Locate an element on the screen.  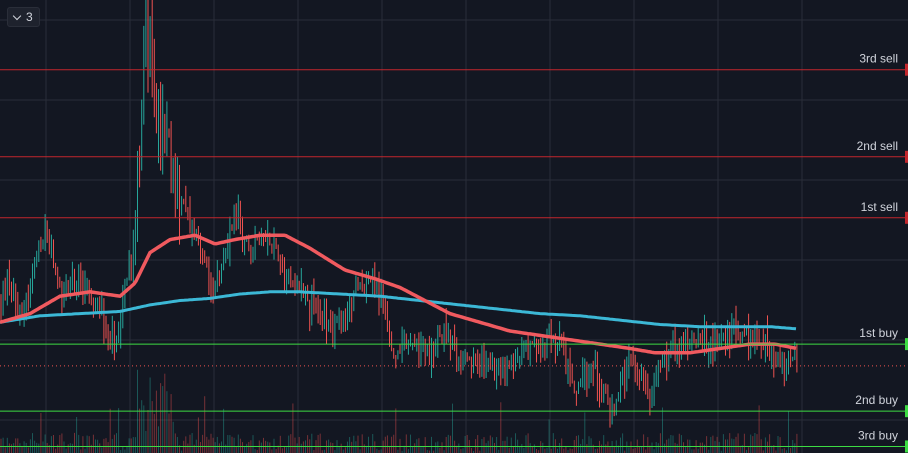
level-label-1: 2nd sell is located at coordinates (877, 146).